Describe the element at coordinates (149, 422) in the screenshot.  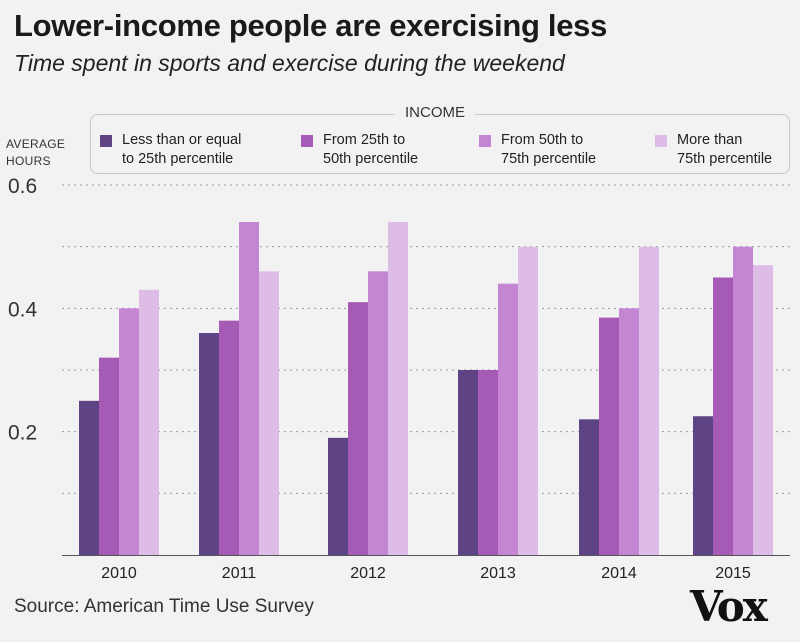
I see `bar-2010-s4` at that location.